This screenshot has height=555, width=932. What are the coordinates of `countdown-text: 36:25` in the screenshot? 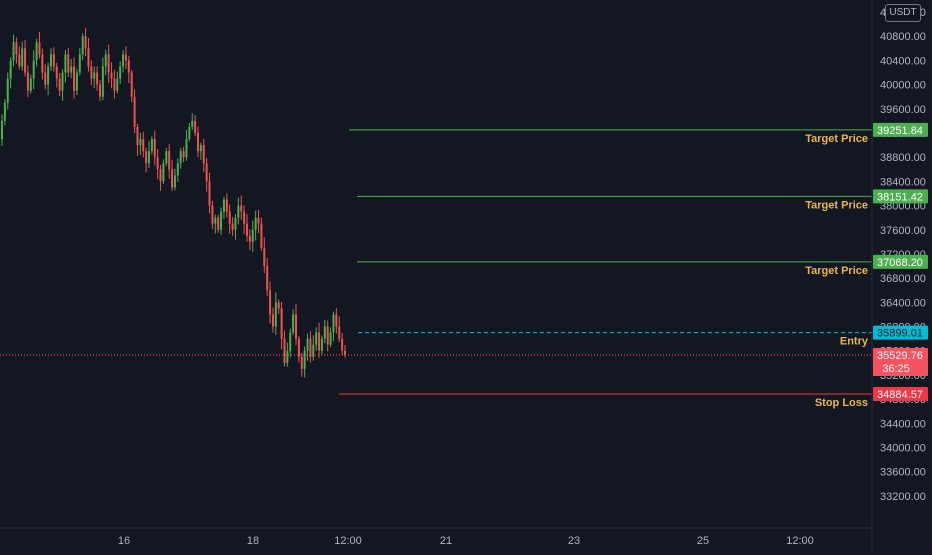 It's located at (896, 369).